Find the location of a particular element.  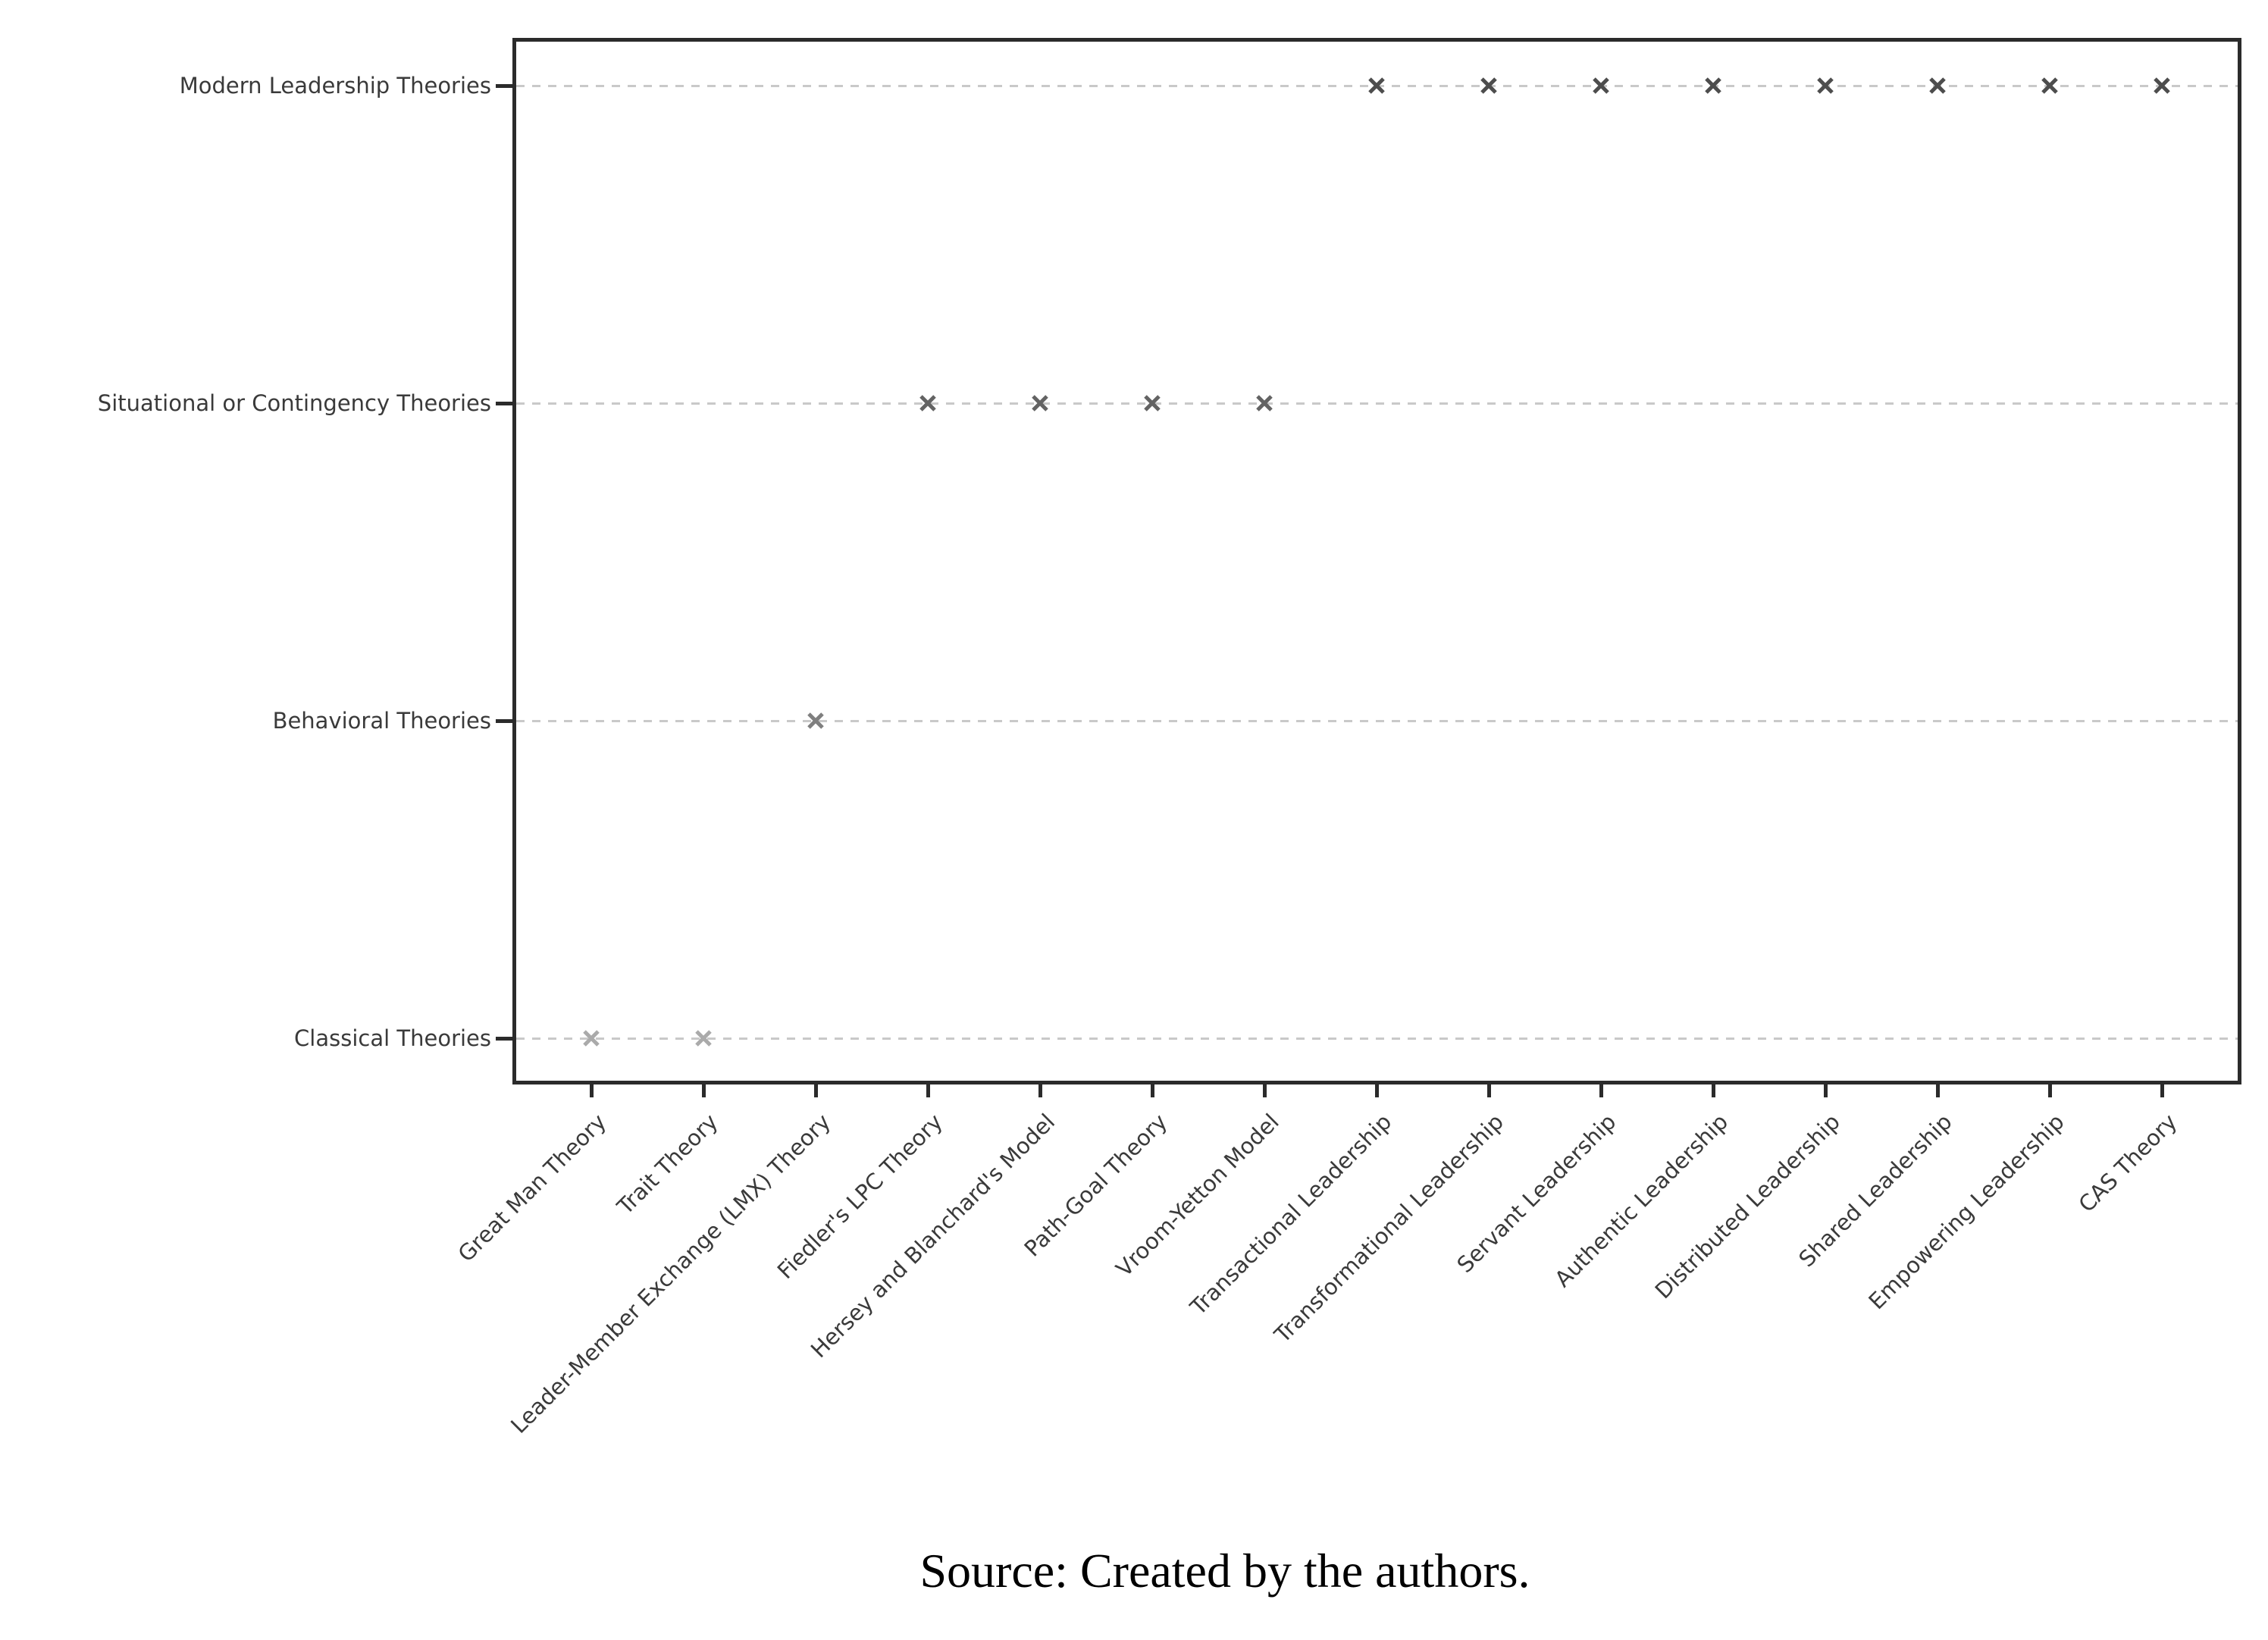

x-axis-label: Empowering Leadership is located at coordinates (1966, 1212).